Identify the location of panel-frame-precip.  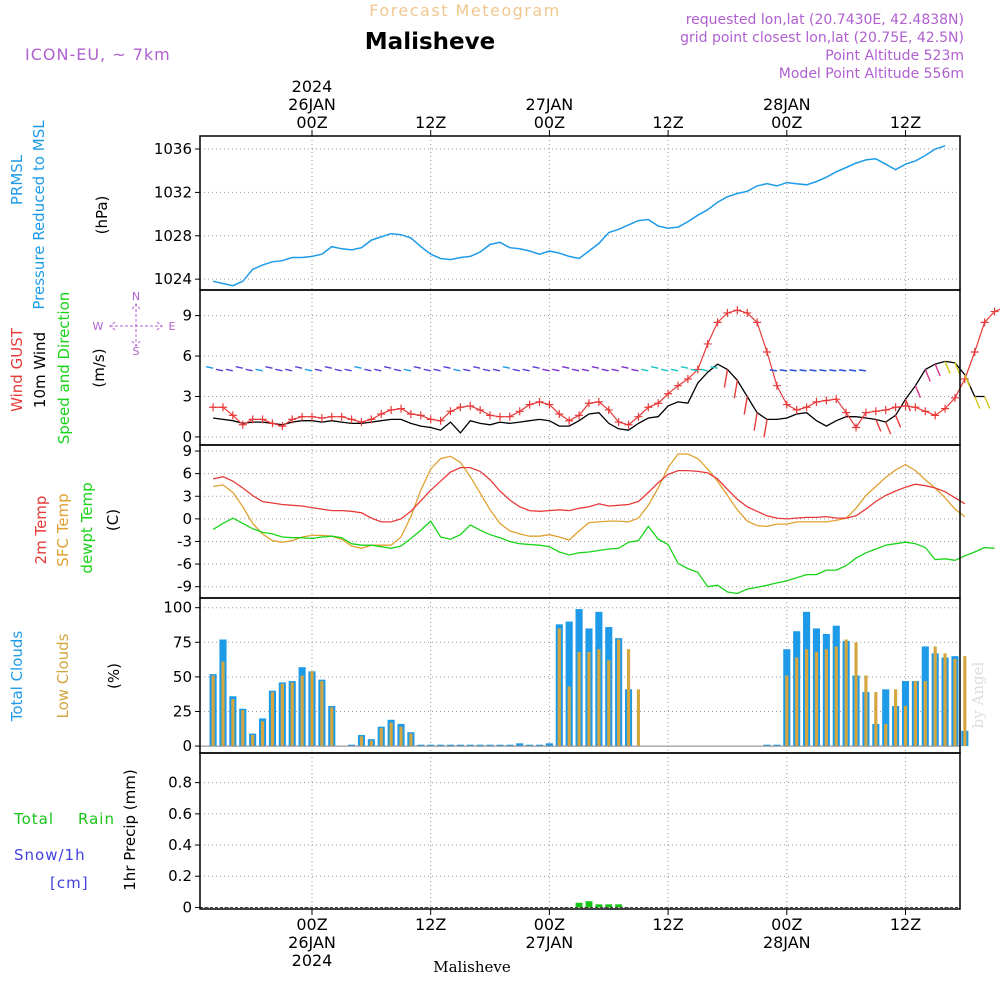
(580, 831).